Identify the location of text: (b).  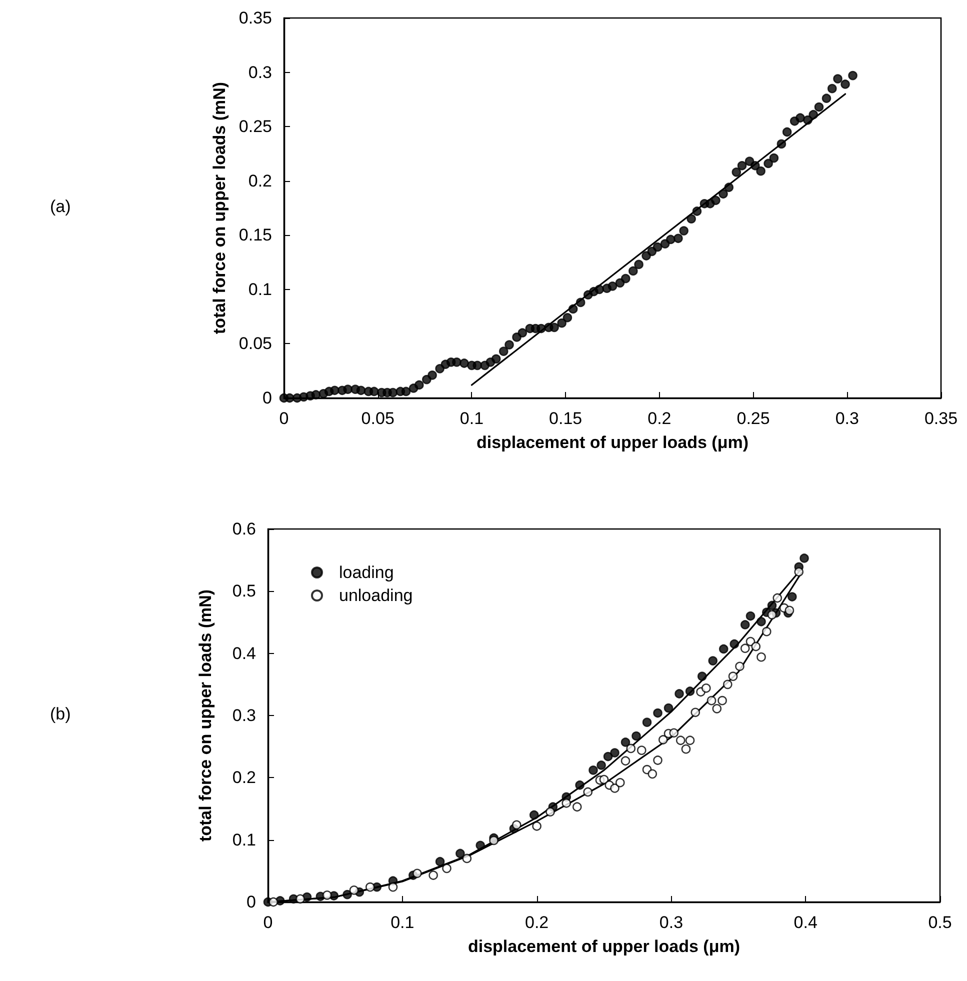
(60, 714).